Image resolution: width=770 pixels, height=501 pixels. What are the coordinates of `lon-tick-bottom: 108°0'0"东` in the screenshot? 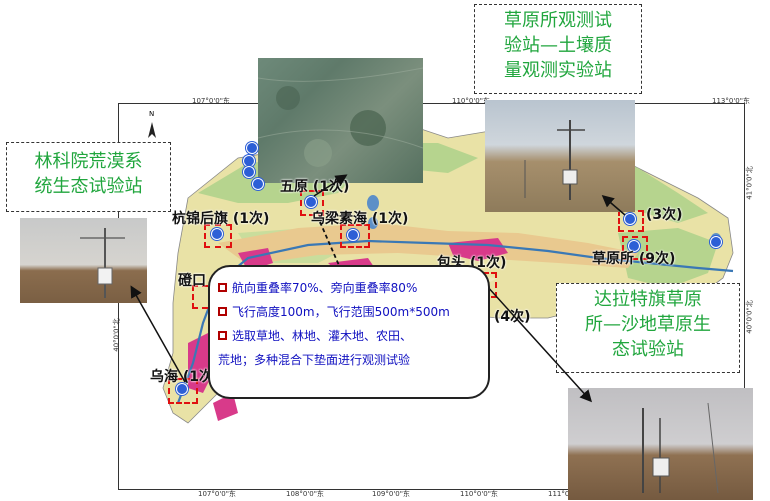 It's located at (305, 494).